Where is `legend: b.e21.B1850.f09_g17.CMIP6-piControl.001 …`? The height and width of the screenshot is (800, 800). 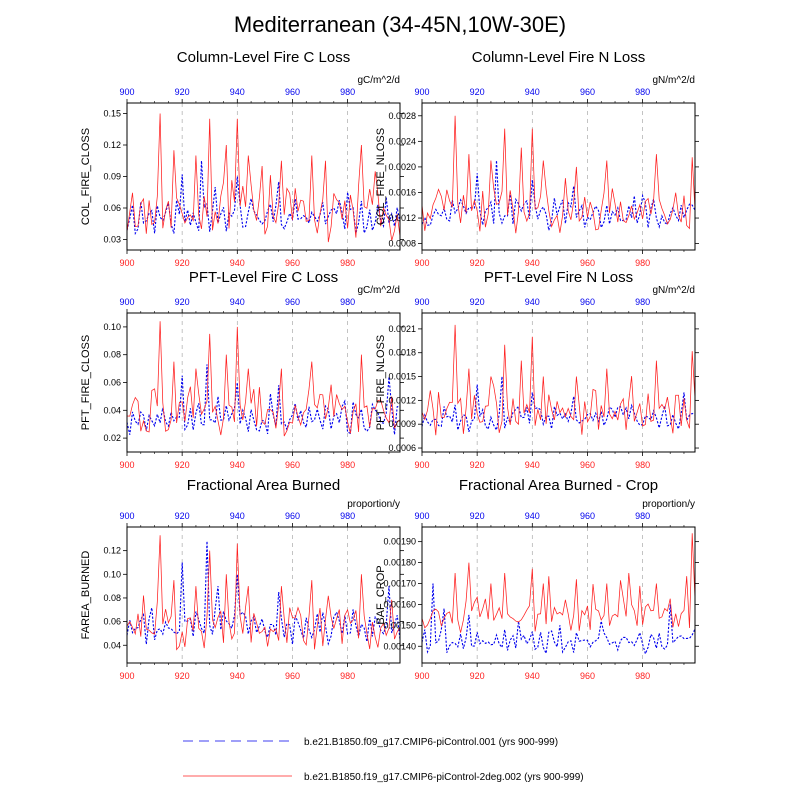
legend: b.e21.B1850.f09_g17.CMIP6-piControl.001 … is located at coordinates (383, 760).